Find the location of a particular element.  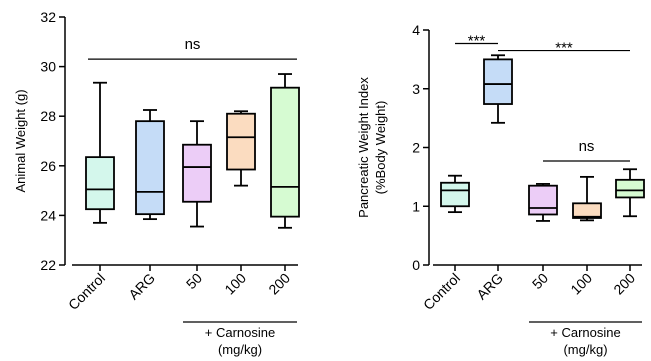

y-tick-label: 22 is located at coordinates (48, 265).